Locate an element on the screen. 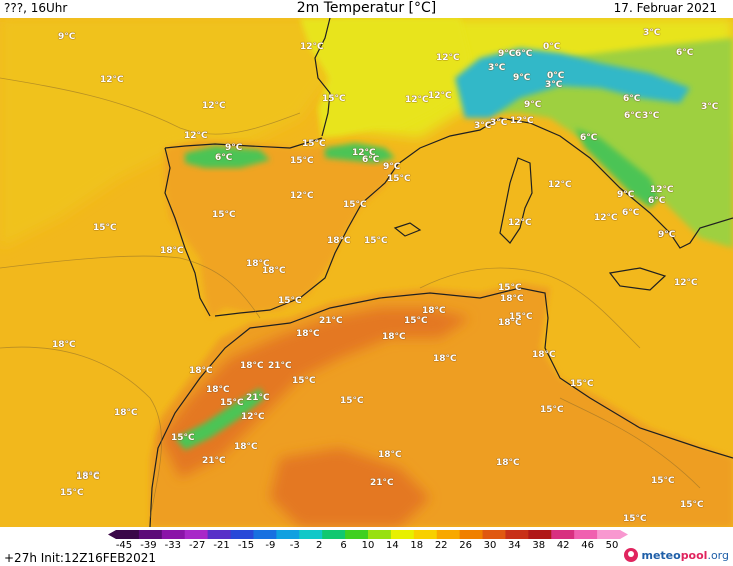 This screenshot has width=733, height=566. france-land is located at coordinates (385, 78).